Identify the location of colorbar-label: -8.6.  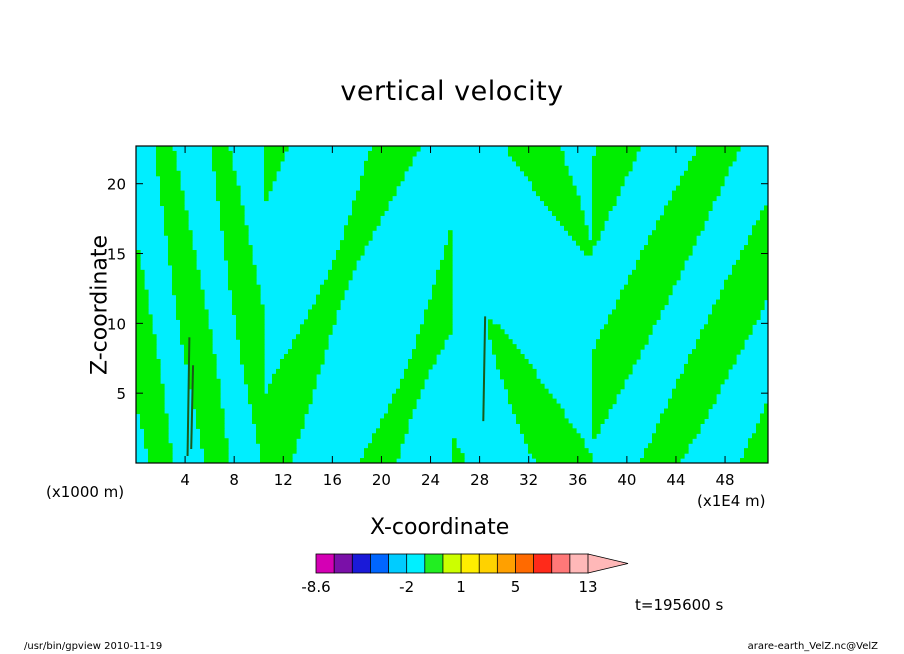
(315, 587).